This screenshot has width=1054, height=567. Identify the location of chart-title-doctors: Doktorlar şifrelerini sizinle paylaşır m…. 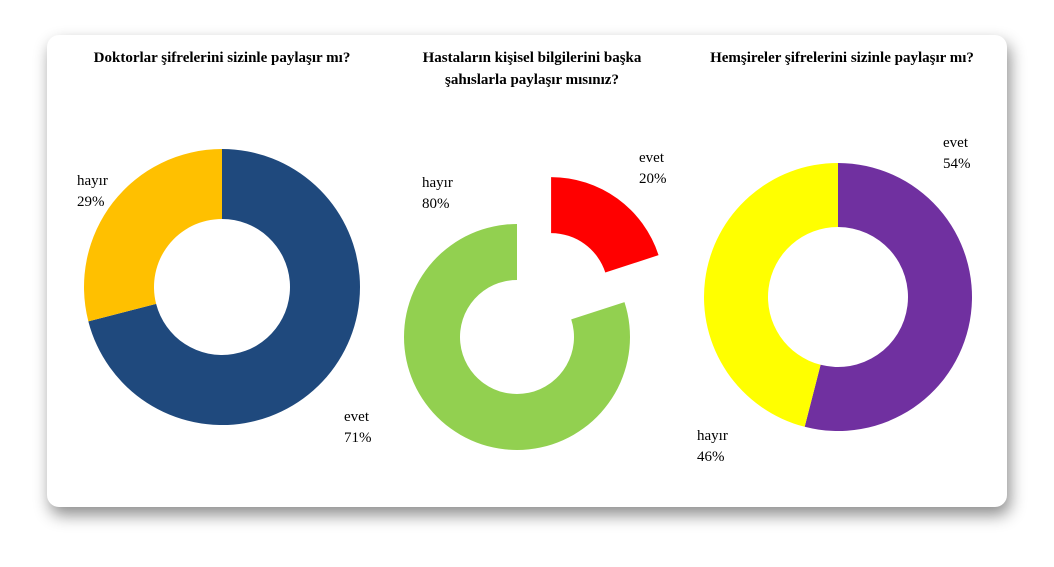
(222, 58).